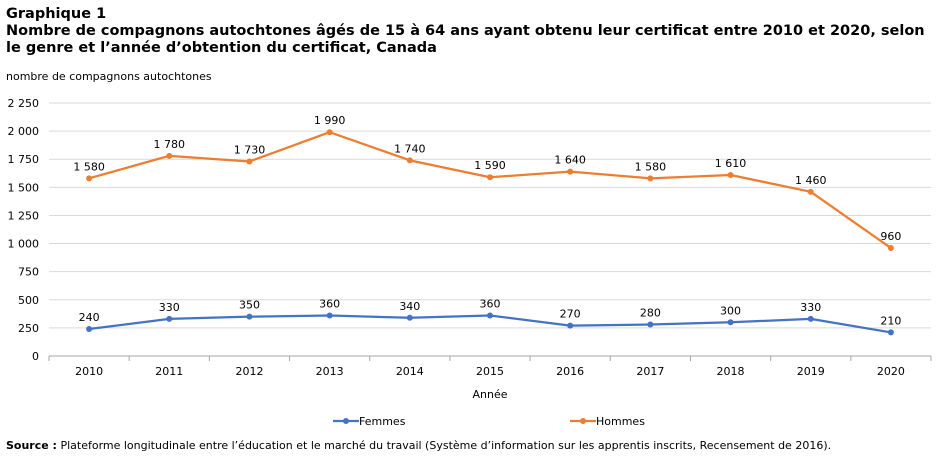 This screenshot has height=459, width=945. Describe the element at coordinates (24, 230) in the screenshot. I see `y-axis-ticks: 0 250 500 750 1 000 1 250 1 500 1 750 2 000 2 250` at that location.